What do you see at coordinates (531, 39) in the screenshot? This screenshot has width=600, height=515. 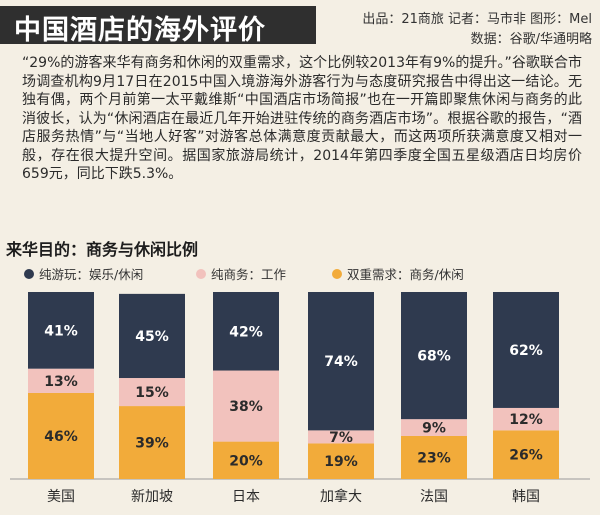 I see `data-source-line: 数据：谷歌/华通明略` at bounding box center [531, 39].